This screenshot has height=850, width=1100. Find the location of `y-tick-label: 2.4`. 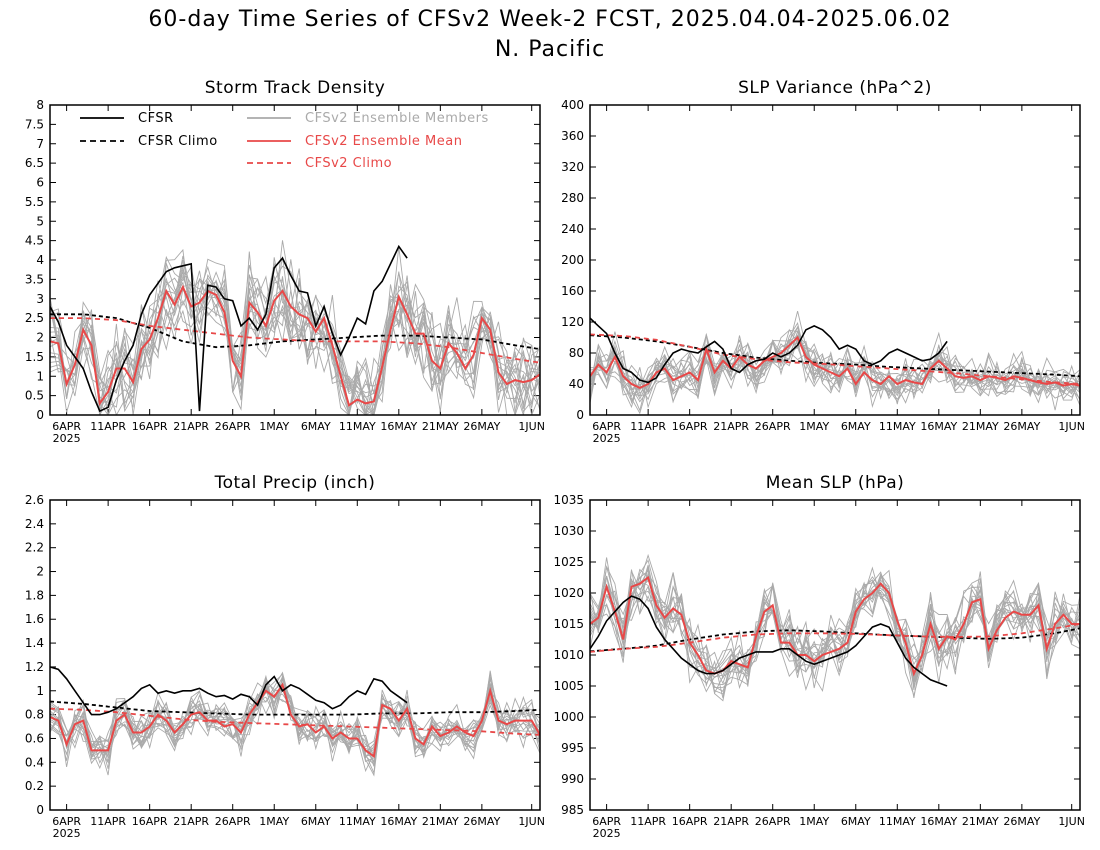

y-tick-label: 2.4 is located at coordinates (34, 524).